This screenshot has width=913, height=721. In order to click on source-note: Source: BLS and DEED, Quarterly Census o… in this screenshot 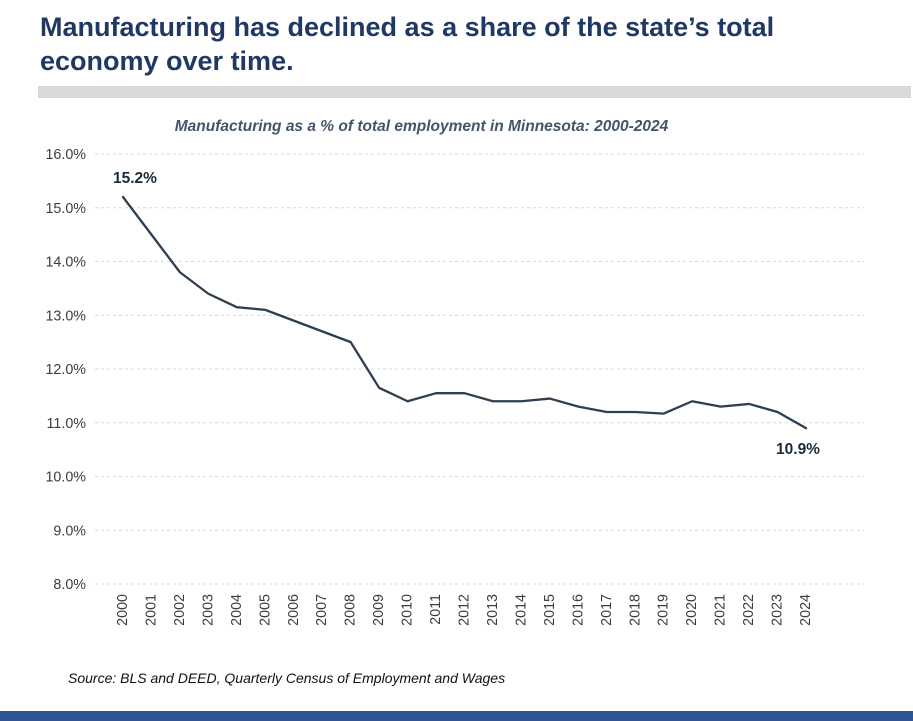, I will do `click(287, 678)`.